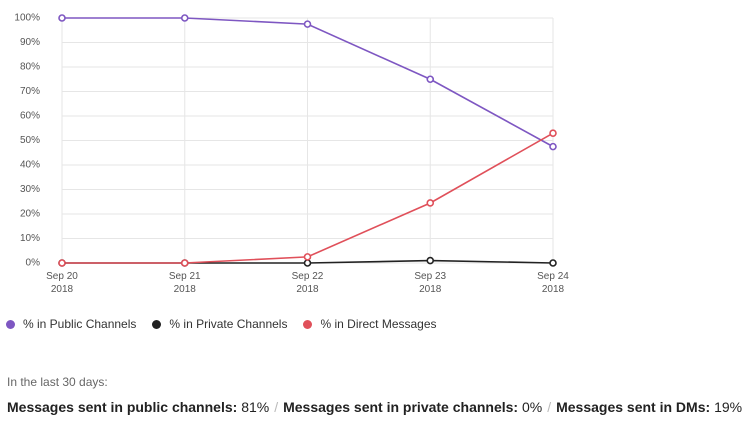  I want to click on legend-item: % in Direct Messages, so click(370, 324).